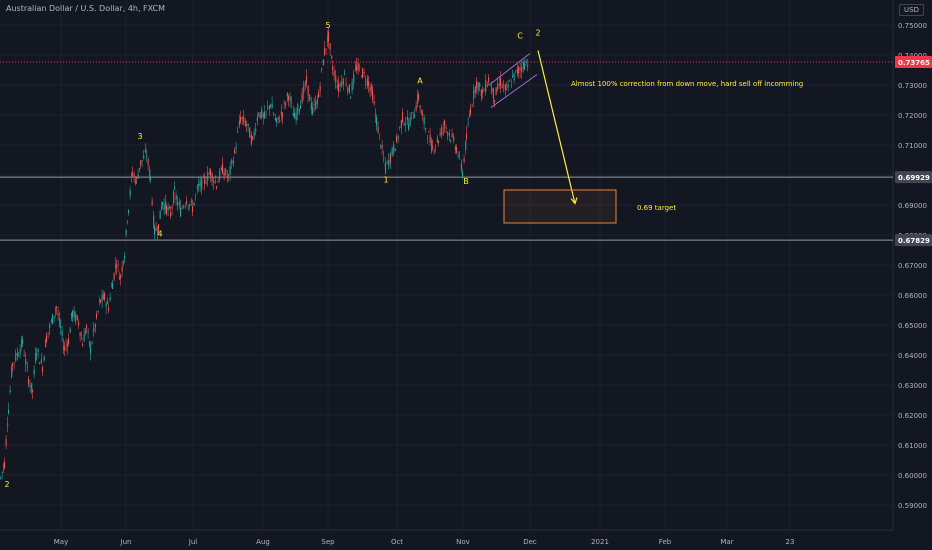  What do you see at coordinates (656, 208) in the screenshot?
I see `target-annotation: 0.69 target` at bounding box center [656, 208].